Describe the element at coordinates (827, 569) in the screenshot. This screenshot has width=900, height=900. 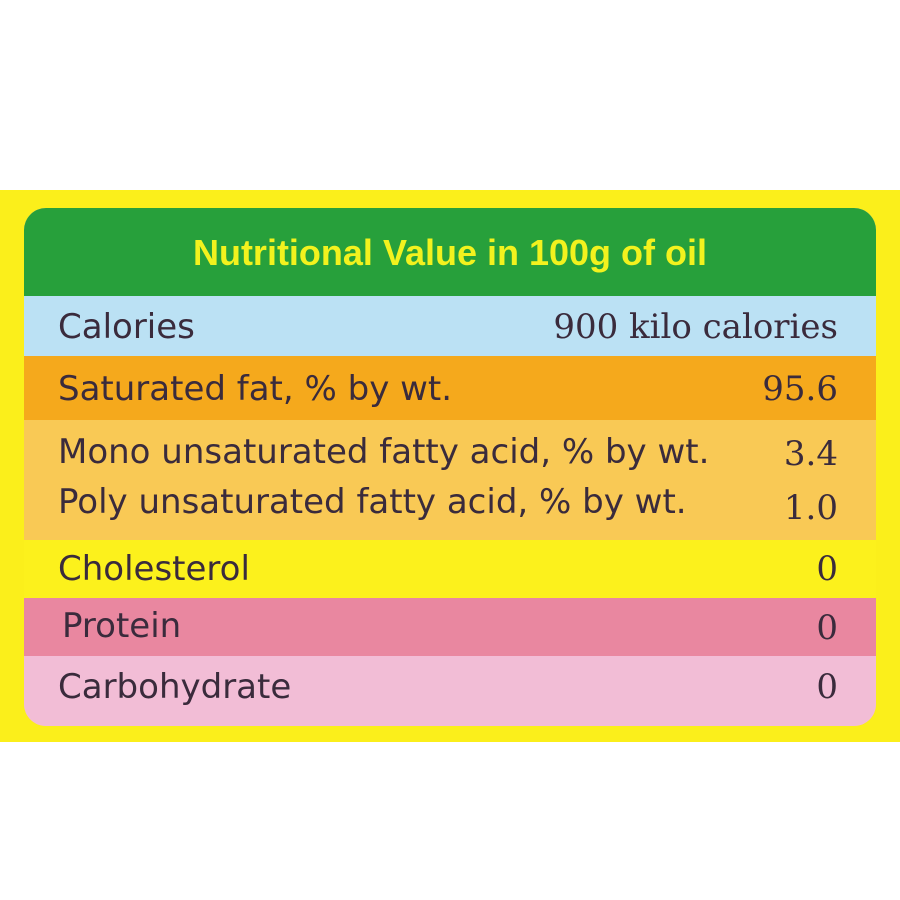
I see `cholesterol-value: 0` at that location.